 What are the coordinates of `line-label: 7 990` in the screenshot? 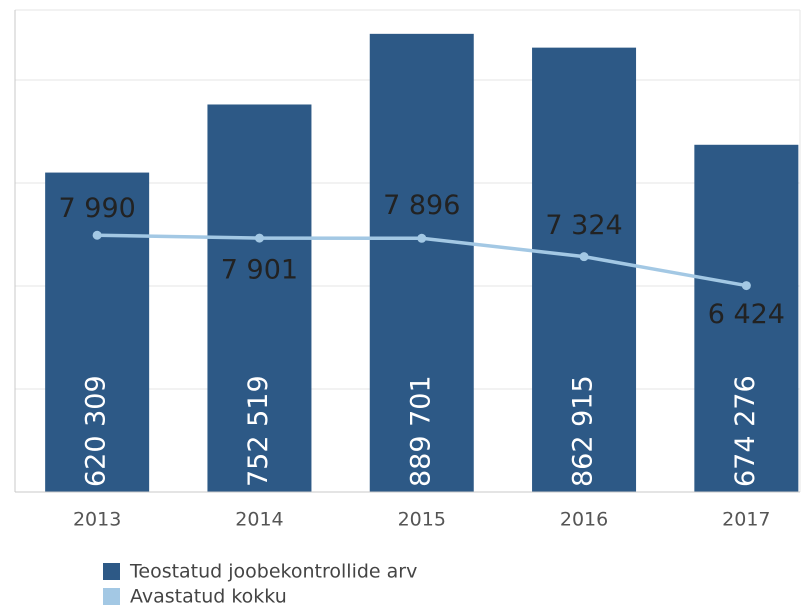 It's located at (97, 208).